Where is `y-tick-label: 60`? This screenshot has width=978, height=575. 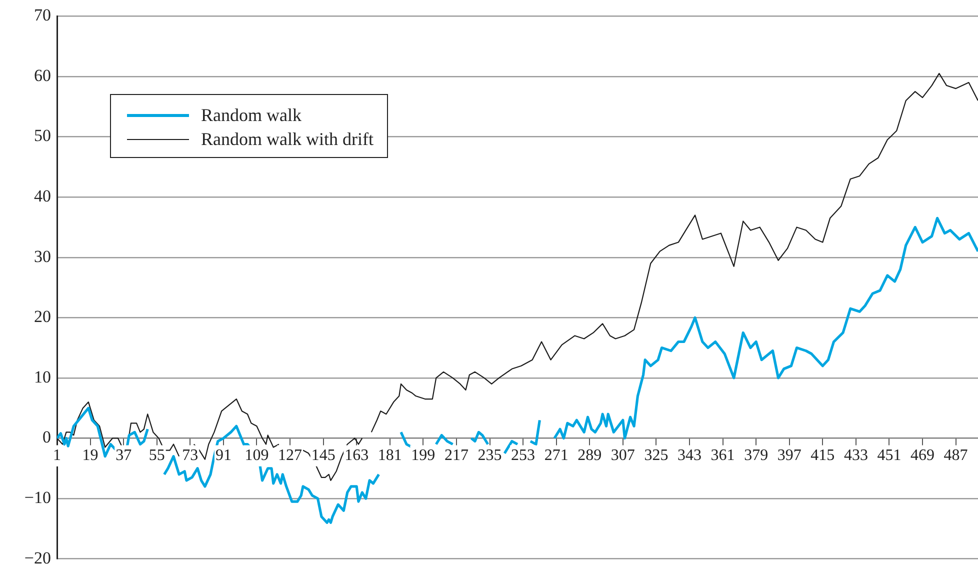 y-tick-label: 60 is located at coordinates (42, 75).